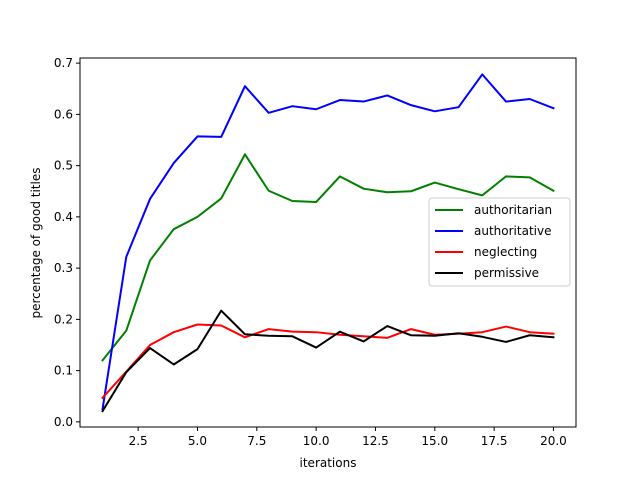  What do you see at coordinates (505, 252) in the screenshot?
I see `legend-label-neglecting: neglecting` at bounding box center [505, 252].